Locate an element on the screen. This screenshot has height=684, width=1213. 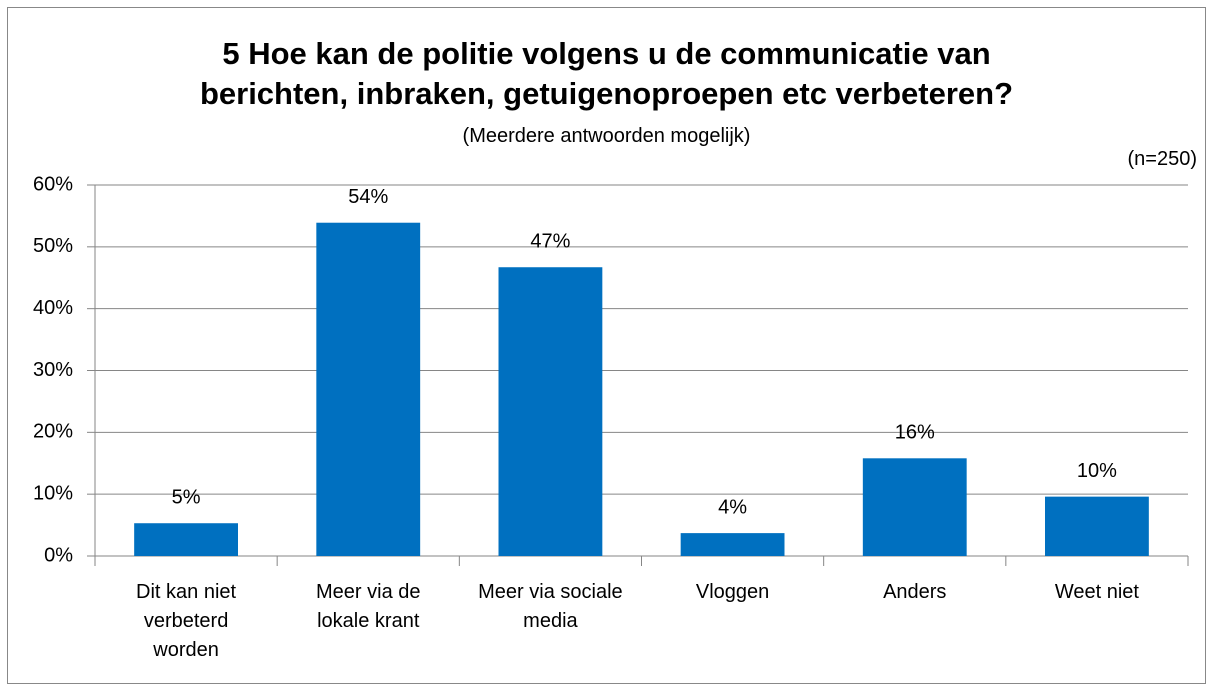
y-tick-label: 40% is located at coordinates (53, 308).